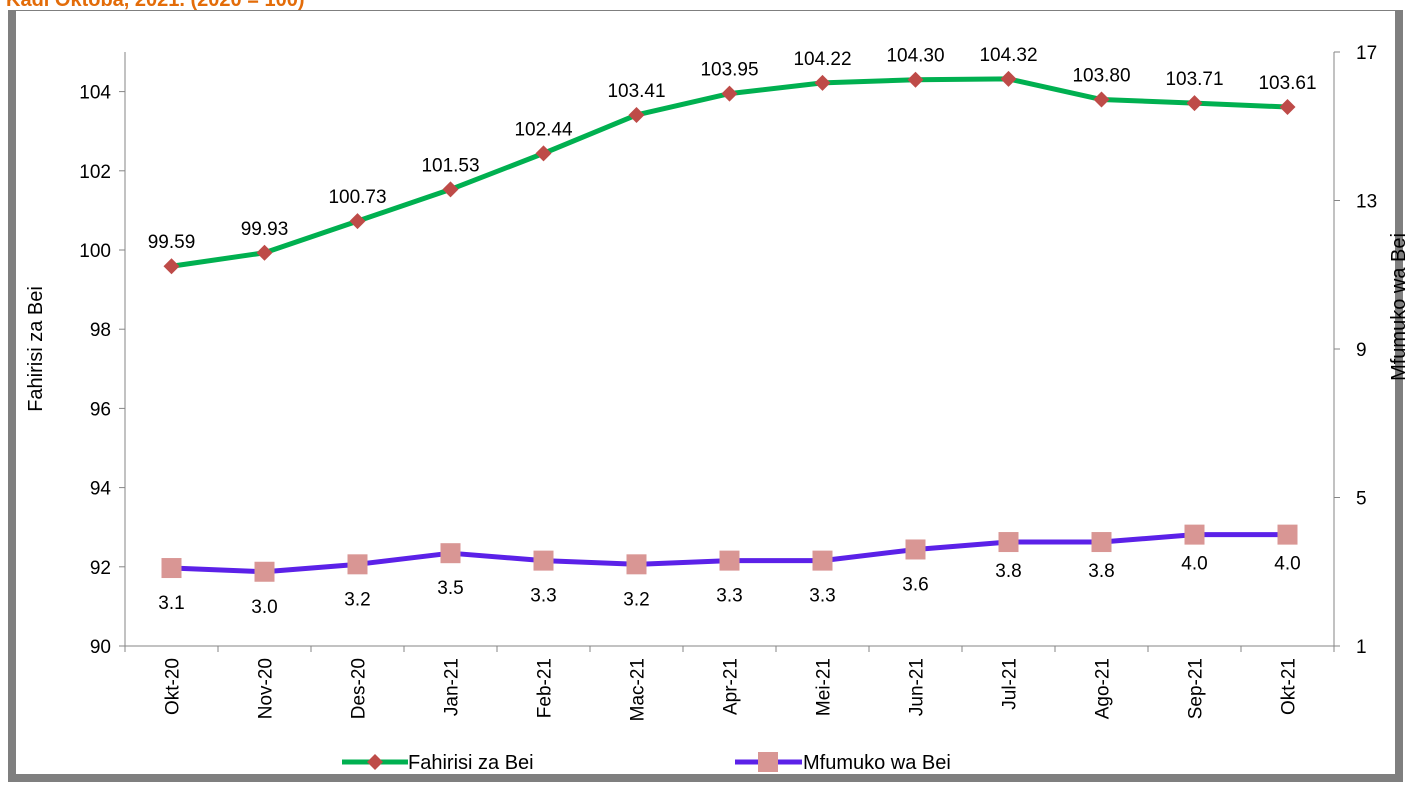 This screenshot has height=789, width=1416. I want to click on x-tick-label: Mac-21, so click(638, 689).